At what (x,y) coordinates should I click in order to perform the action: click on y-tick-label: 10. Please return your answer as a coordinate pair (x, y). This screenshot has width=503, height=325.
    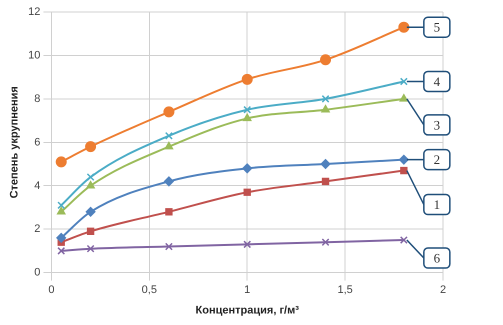
    Looking at the image, I should click on (34, 55).